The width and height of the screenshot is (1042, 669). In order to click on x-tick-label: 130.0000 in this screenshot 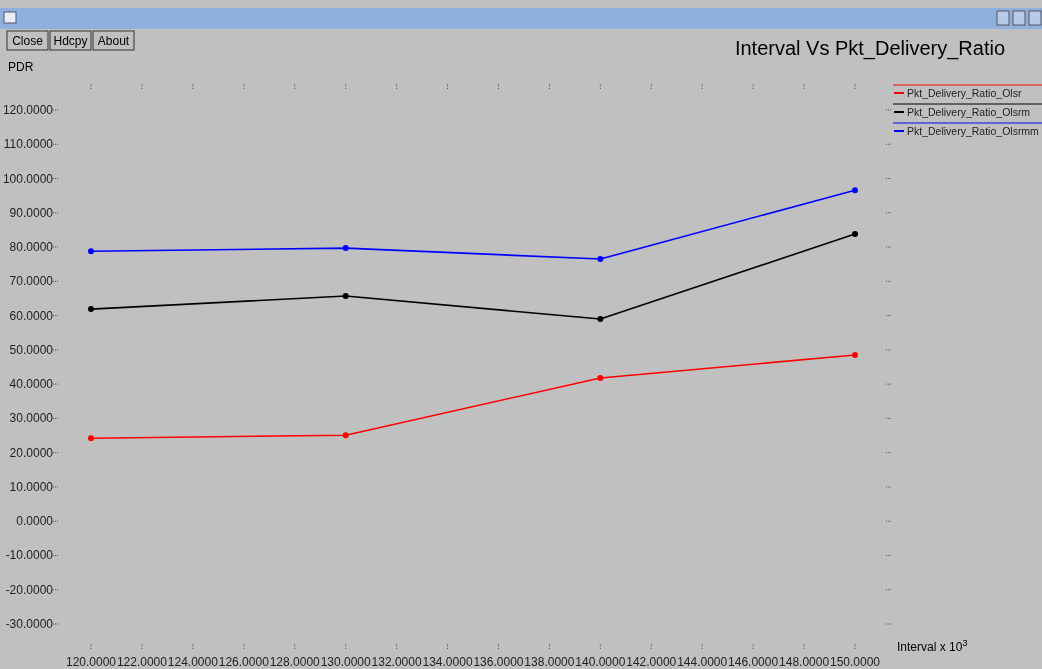, I will do `click(346, 662)`.